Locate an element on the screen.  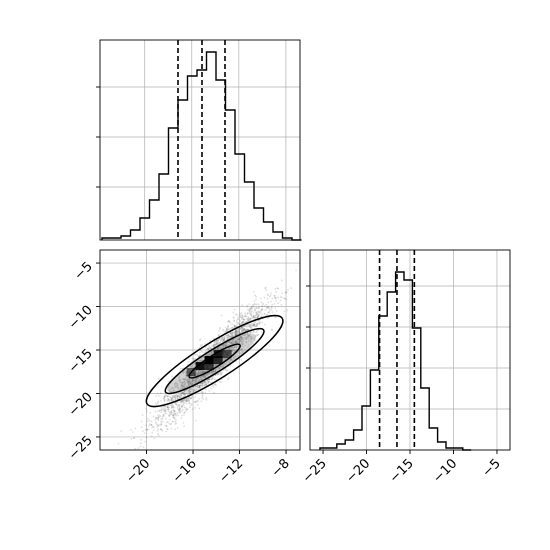
y-tick-label: −10 is located at coordinates (81, 318).